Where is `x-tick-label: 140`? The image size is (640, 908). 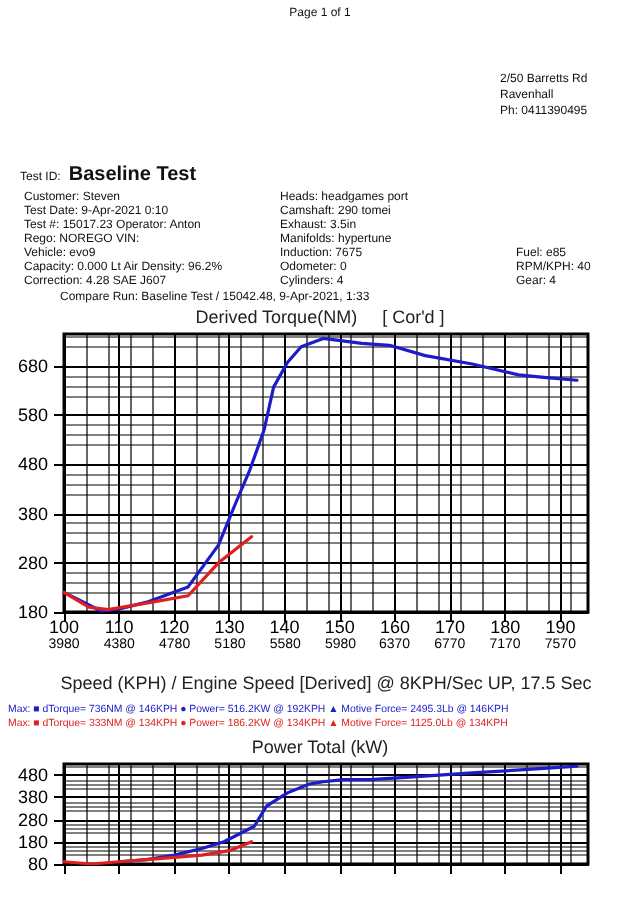 x-tick-label: 140 is located at coordinates (284, 627).